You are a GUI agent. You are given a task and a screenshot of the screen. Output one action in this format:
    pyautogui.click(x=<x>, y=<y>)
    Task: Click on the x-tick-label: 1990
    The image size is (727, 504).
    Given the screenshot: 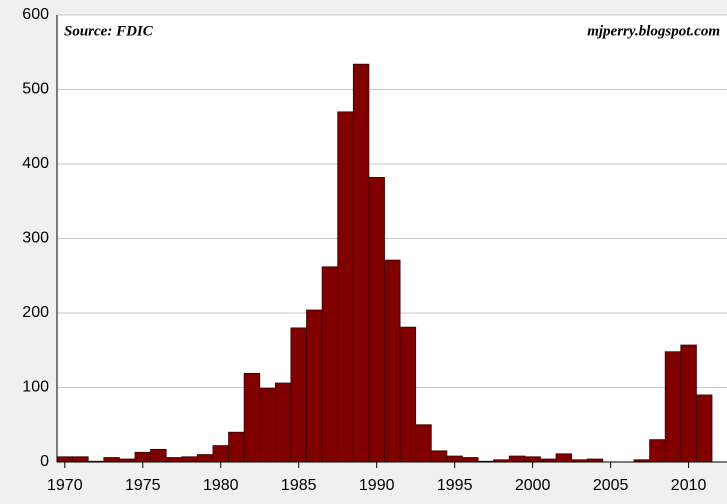 What is the action you would take?
    pyautogui.click(x=377, y=485)
    